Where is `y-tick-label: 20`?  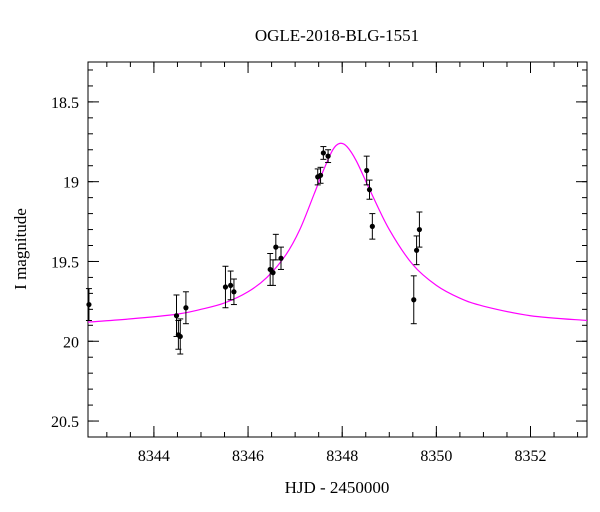
y-tick-label: 20 is located at coordinates (71, 342).